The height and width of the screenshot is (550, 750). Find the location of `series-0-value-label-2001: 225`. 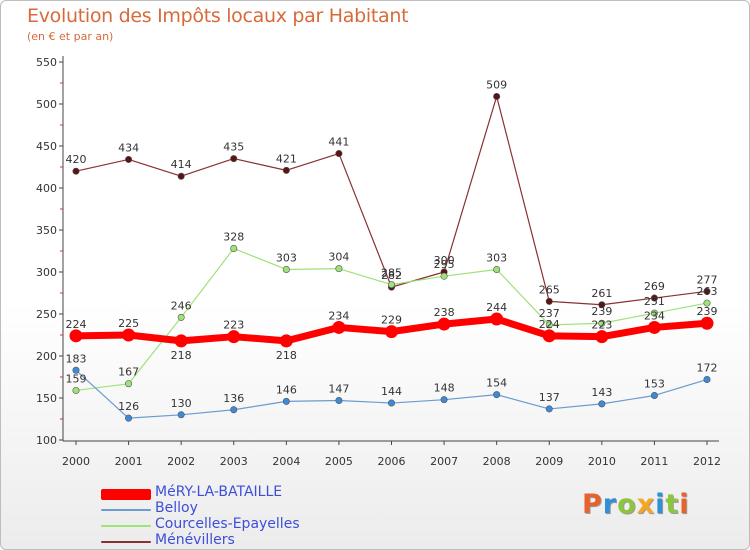

series-0-value-label-2001: 225 is located at coordinates (128, 323).